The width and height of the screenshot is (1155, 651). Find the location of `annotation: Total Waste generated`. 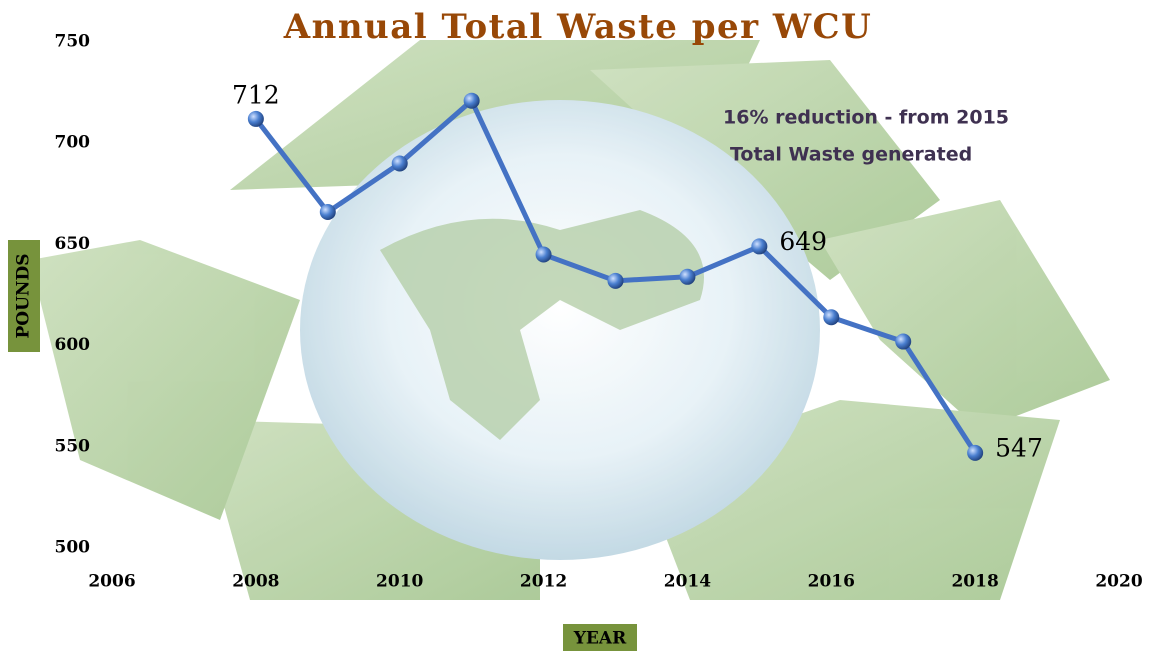

annotation: Total Waste generated is located at coordinates (851, 155).